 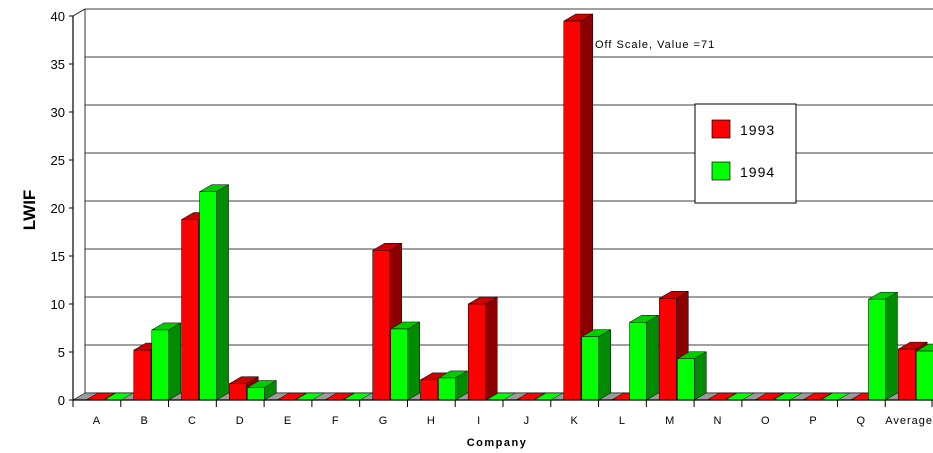 What do you see at coordinates (58, 160) in the screenshot?
I see `y-tick-label: 25` at bounding box center [58, 160].